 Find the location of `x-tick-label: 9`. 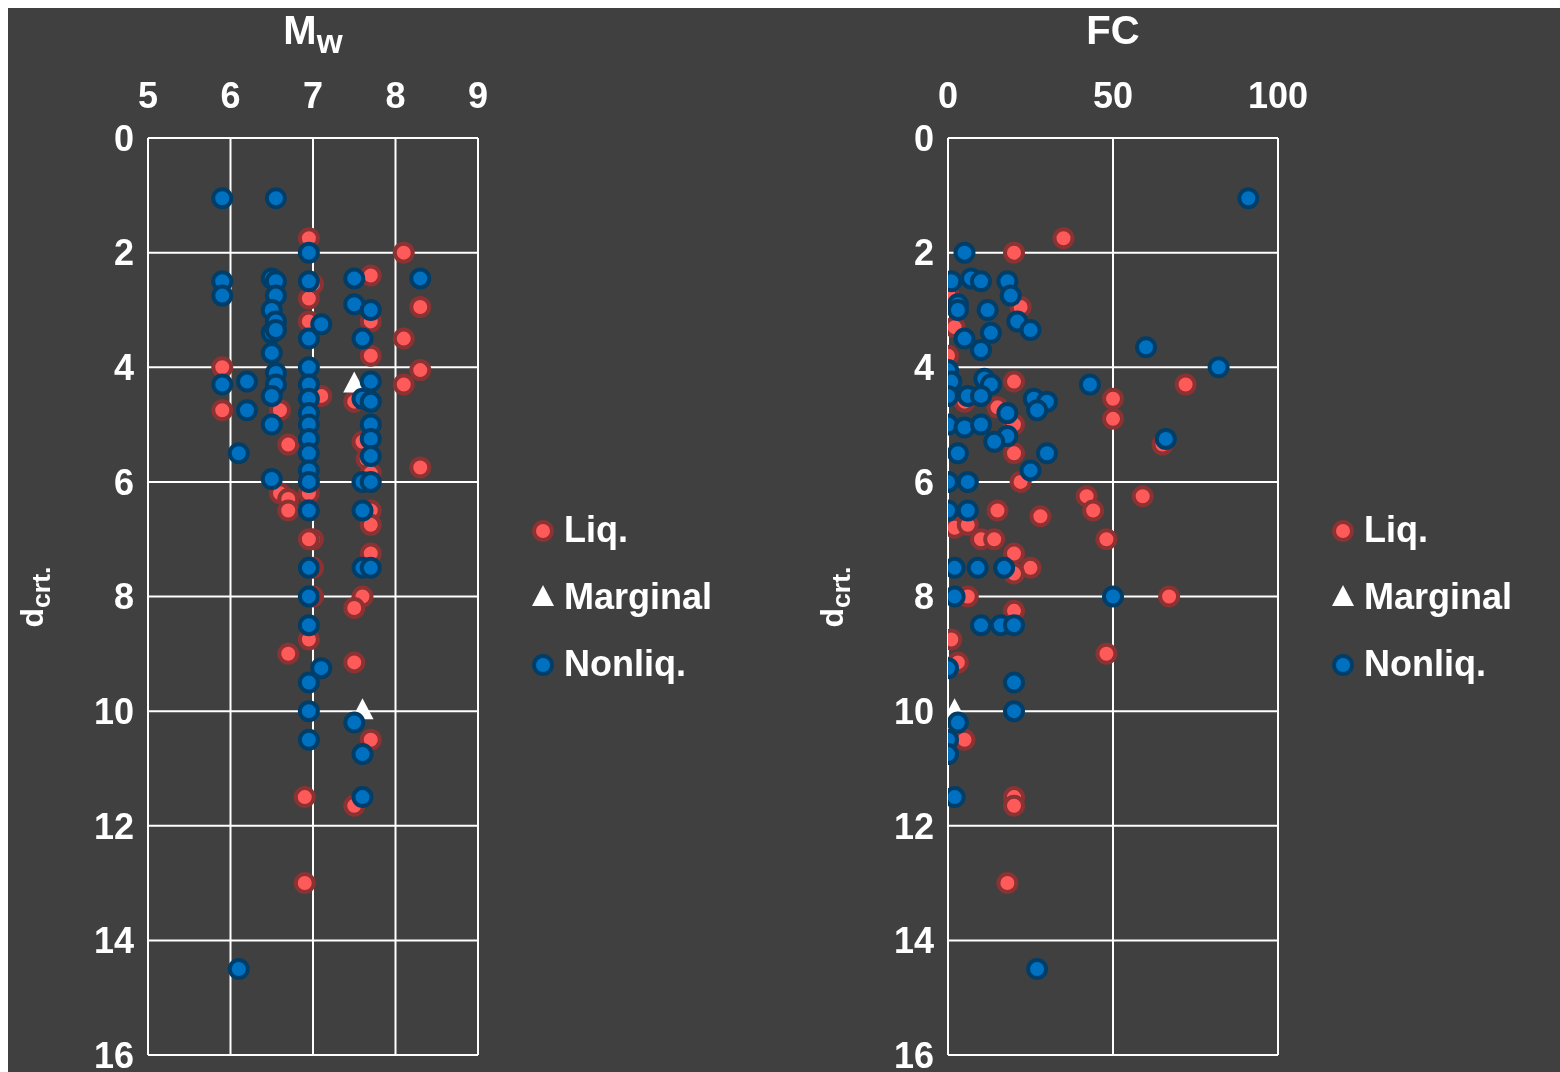

x-tick-label: 9 is located at coordinates (478, 95).